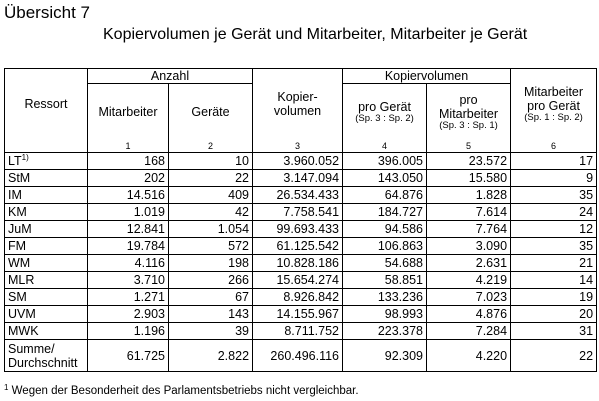 The width and height of the screenshot is (599, 401). Describe the element at coordinates (19, 178) in the screenshot. I see `ressort-name: StM` at that location.